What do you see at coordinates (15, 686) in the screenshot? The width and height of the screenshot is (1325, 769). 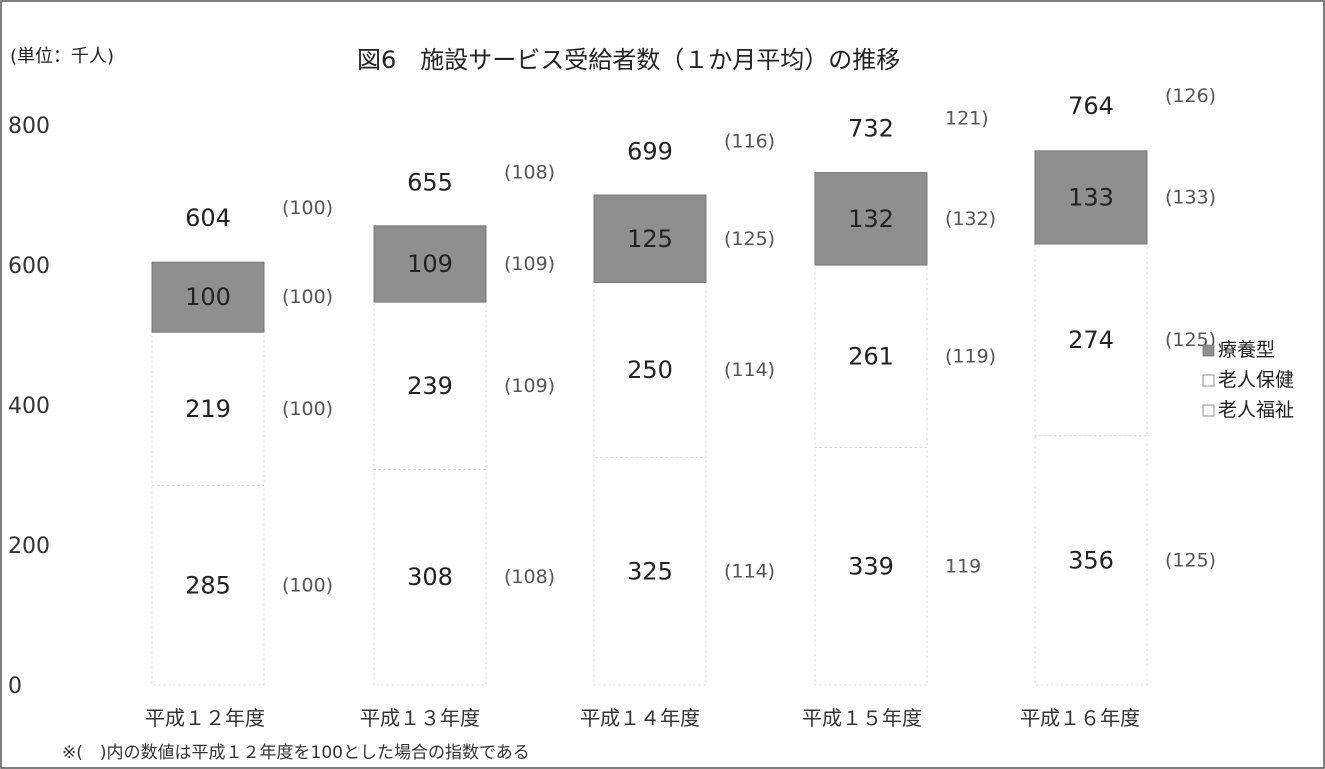 I see `y-tick-label: 0` at bounding box center [15, 686].